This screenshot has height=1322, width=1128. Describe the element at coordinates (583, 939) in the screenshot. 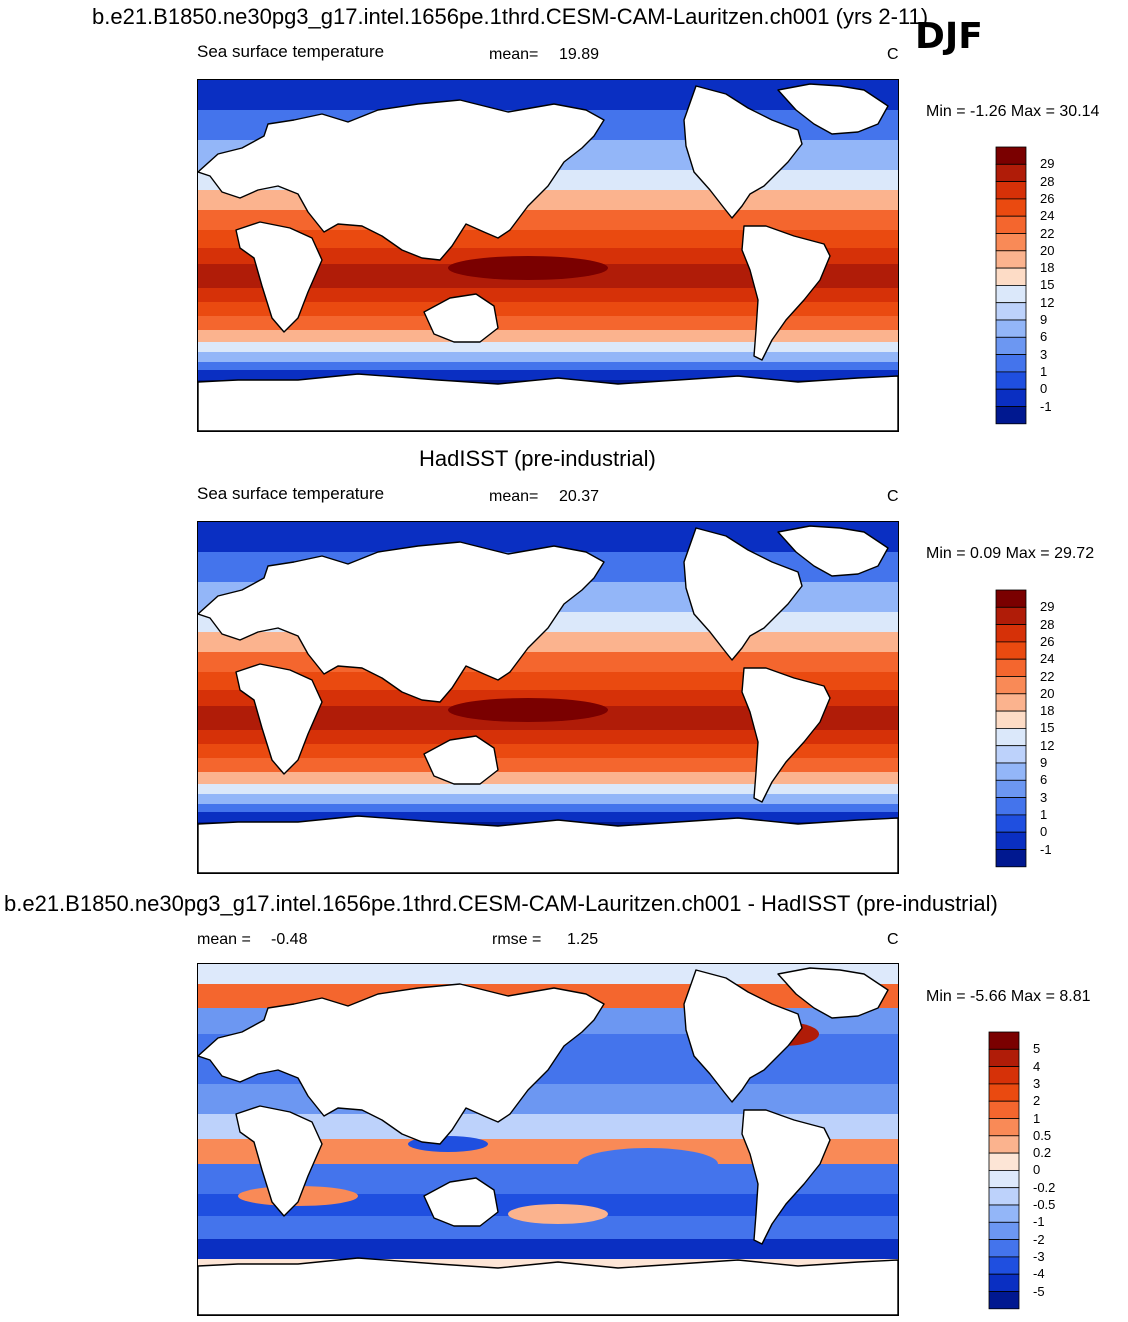

I see `panel3-rmse-value: 1.25` at that location.